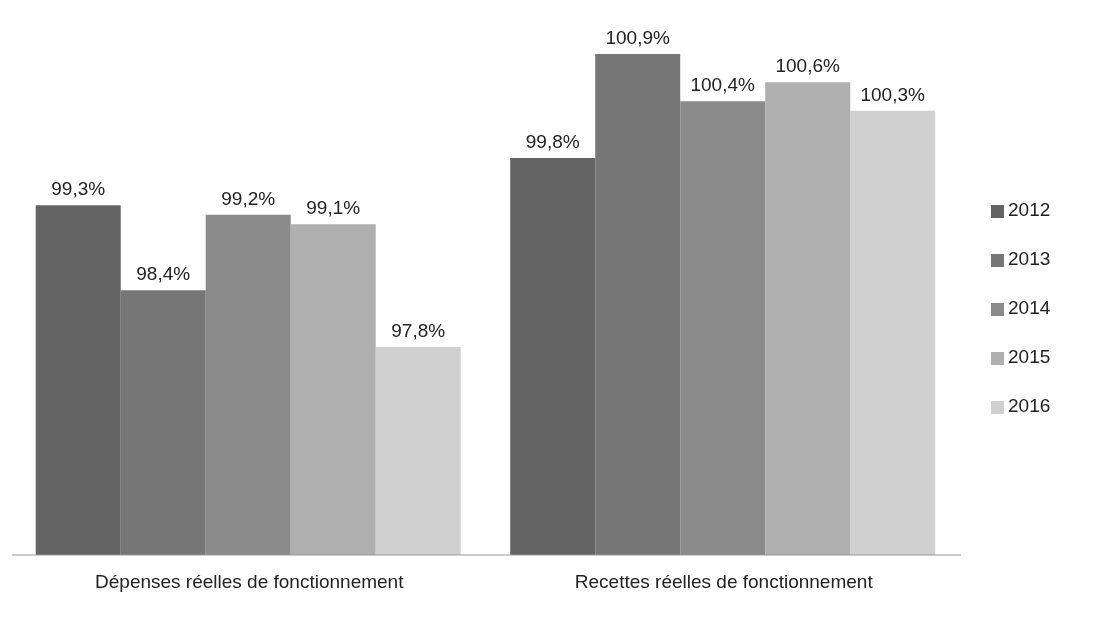 This screenshot has width=1099, height=617. Describe the element at coordinates (1029, 209) in the screenshot. I see `legend-label: 2012` at that location.